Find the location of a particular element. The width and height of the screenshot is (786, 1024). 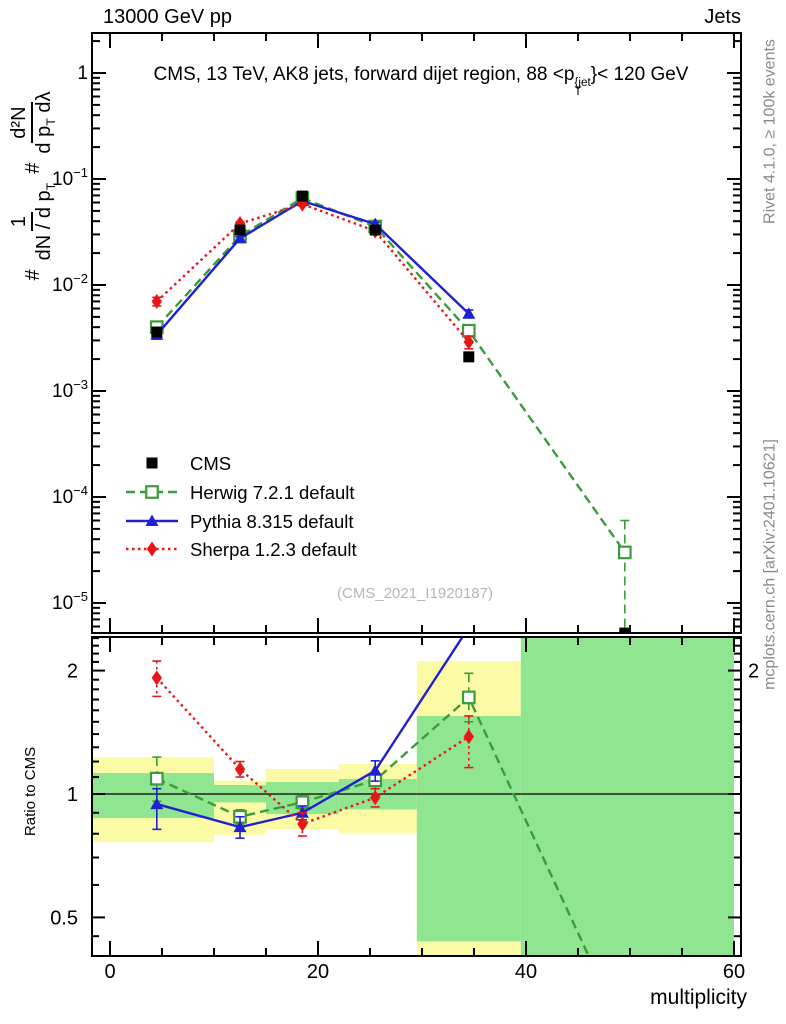

main-y-tick-label: 10⁻² is located at coordinates (70, 283).